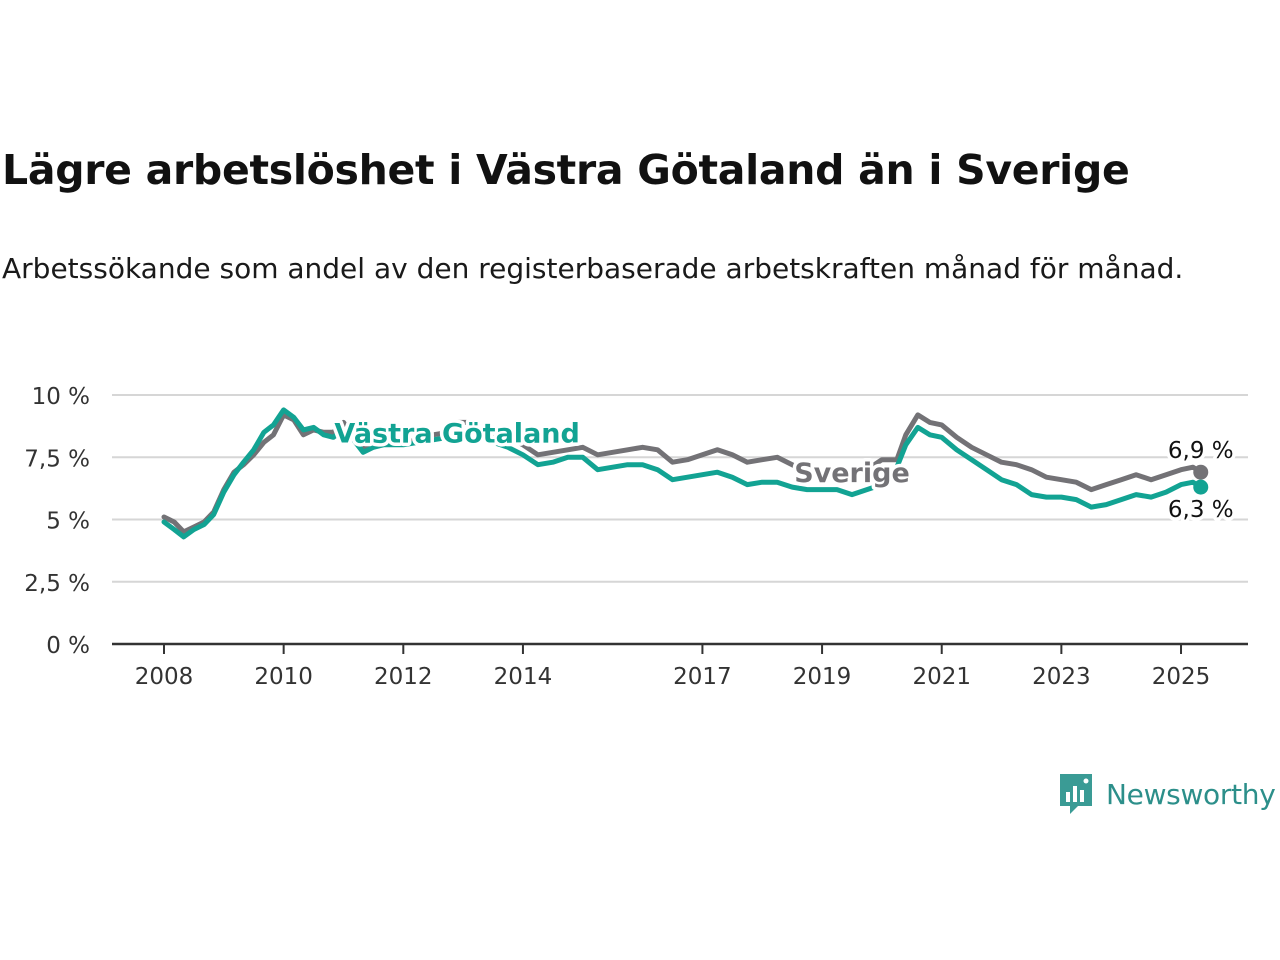 The height and width of the screenshot is (960, 1280). Describe the element at coordinates (68, 646) in the screenshot. I see `y-tick-label: 0 %` at that location.